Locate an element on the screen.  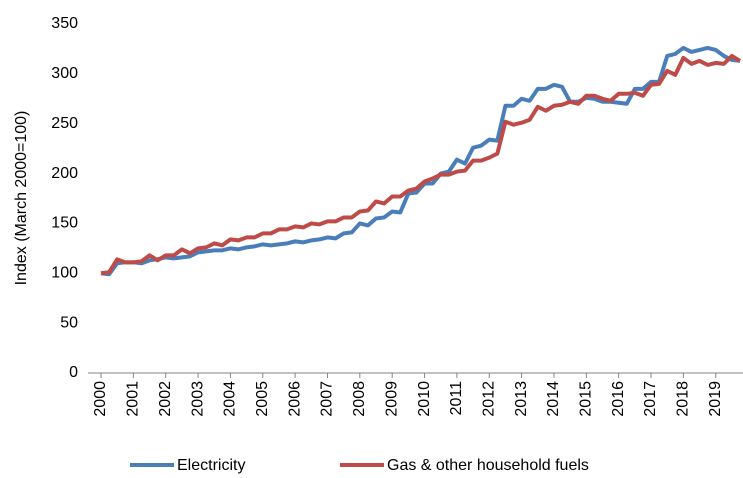
x-tick-label: 2000 is located at coordinates (100, 399).